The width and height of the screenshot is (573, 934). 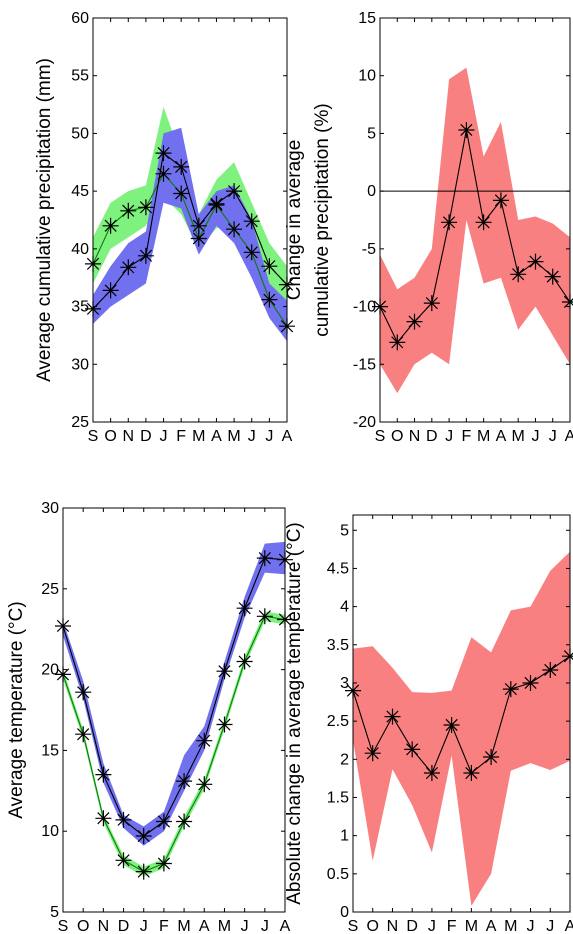 I want to click on y-tick-label: 5, so click(x=371, y=133).